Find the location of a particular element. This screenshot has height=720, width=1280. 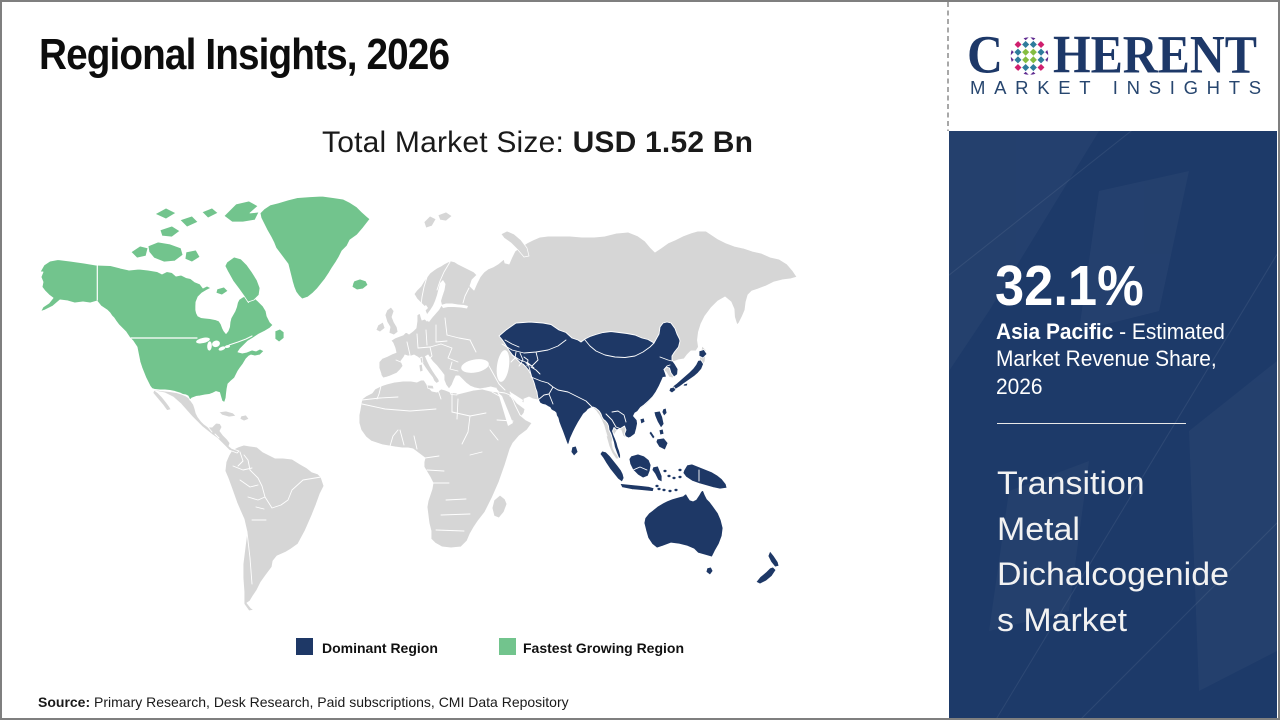

svg-text: MARKET INSIGHTS is located at coordinates (1120, 87).